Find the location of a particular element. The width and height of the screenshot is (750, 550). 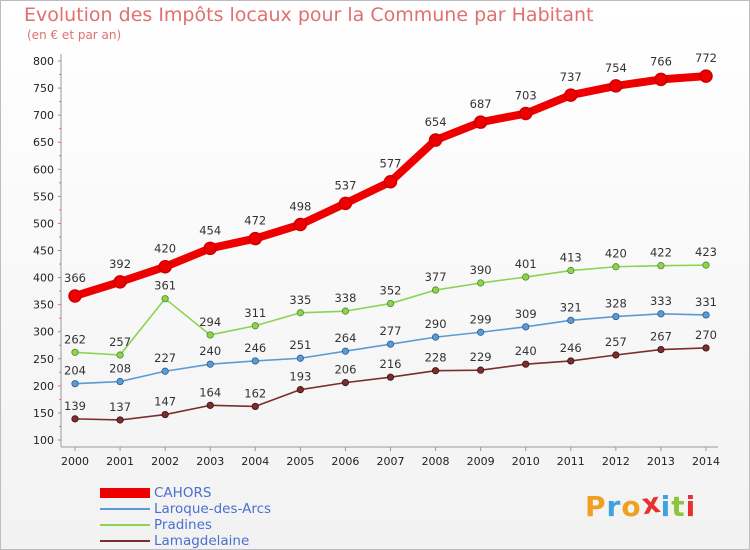

data-label-pradines: 401 is located at coordinates (526, 264).